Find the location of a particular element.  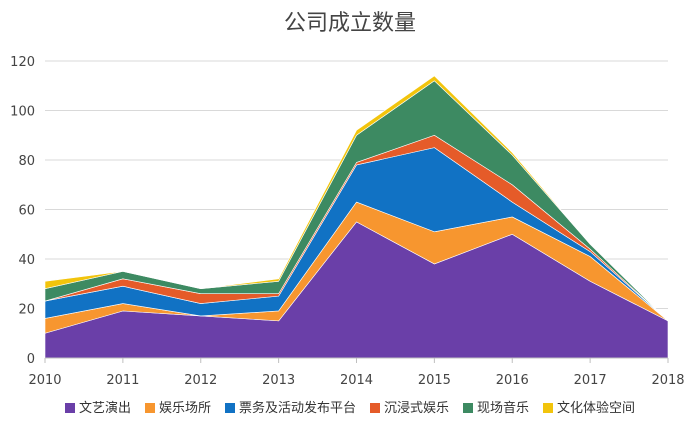

x-tick-label: 2010 is located at coordinates (44, 380).